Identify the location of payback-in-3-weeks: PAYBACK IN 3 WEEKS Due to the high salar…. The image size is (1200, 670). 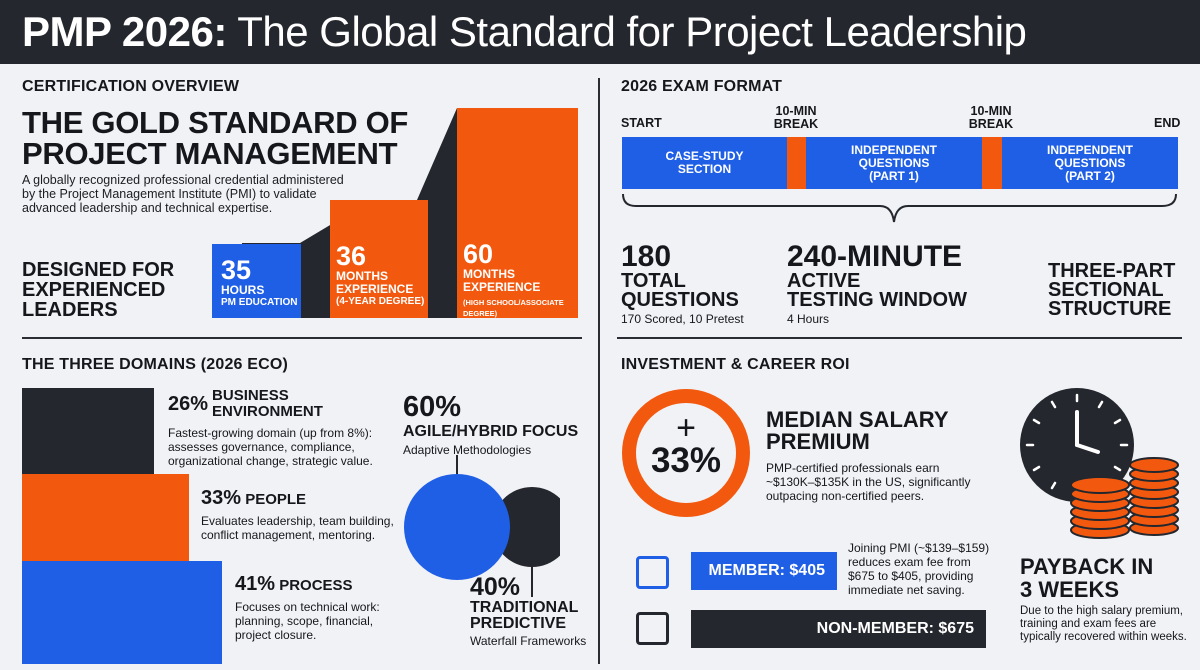
(1103, 598).